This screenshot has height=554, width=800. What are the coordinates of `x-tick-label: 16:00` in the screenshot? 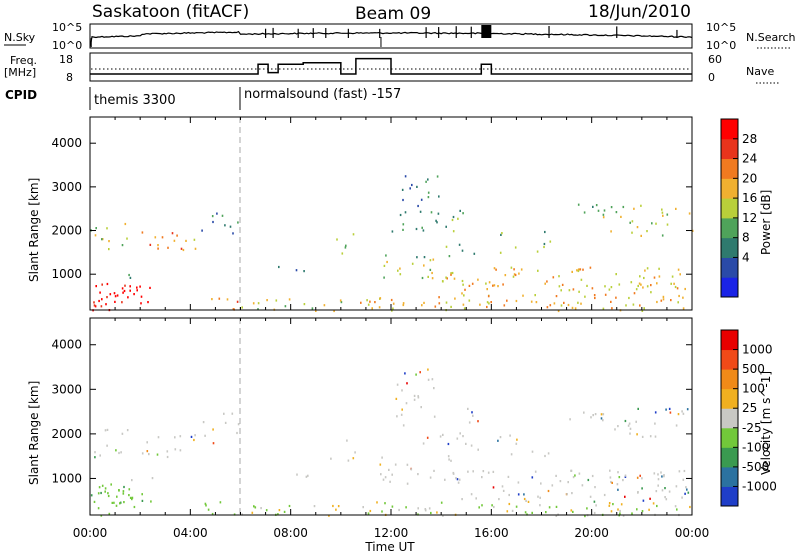 It's located at (491, 533).